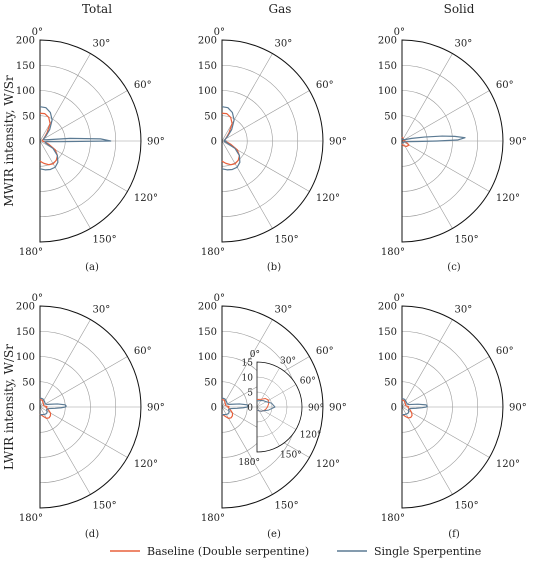 The width and height of the screenshot is (550, 575). Describe the element at coordinates (32, 142) in the screenshot. I see `panel-a-r-tick-label: 0` at that location.